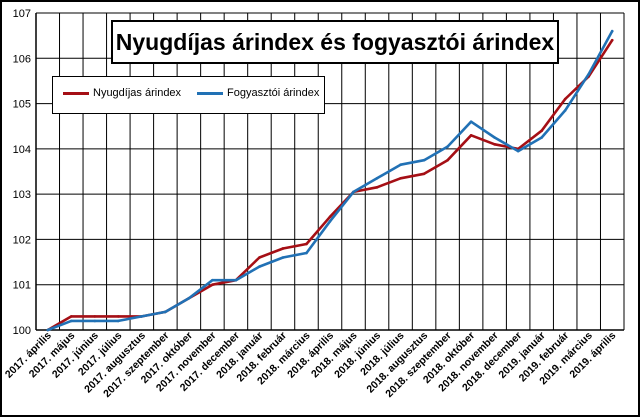 The width and height of the screenshot is (640, 417). What do you see at coordinates (22, 59) in the screenshot?
I see `y-tick-label: 106` at bounding box center [22, 59].